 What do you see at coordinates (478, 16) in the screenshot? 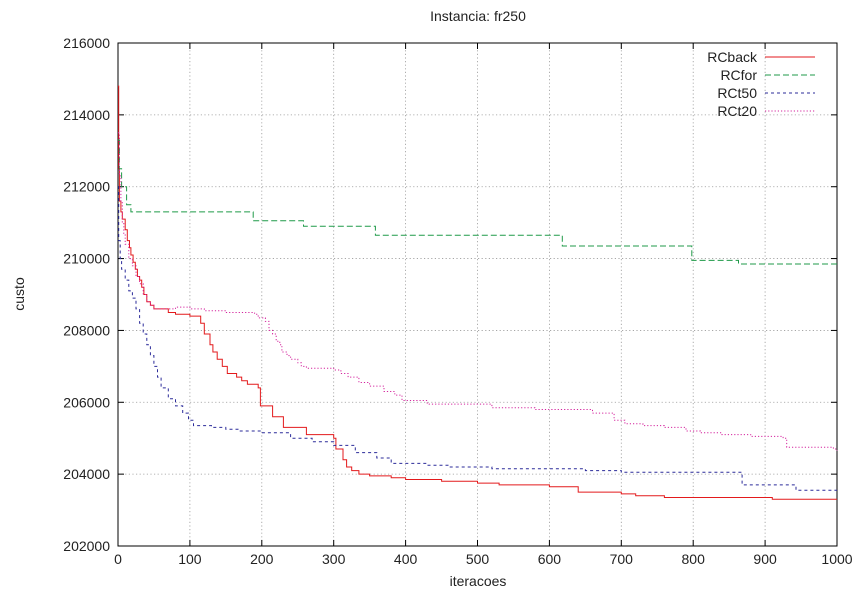
I see `chart-title: Instancia: fr250` at bounding box center [478, 16].